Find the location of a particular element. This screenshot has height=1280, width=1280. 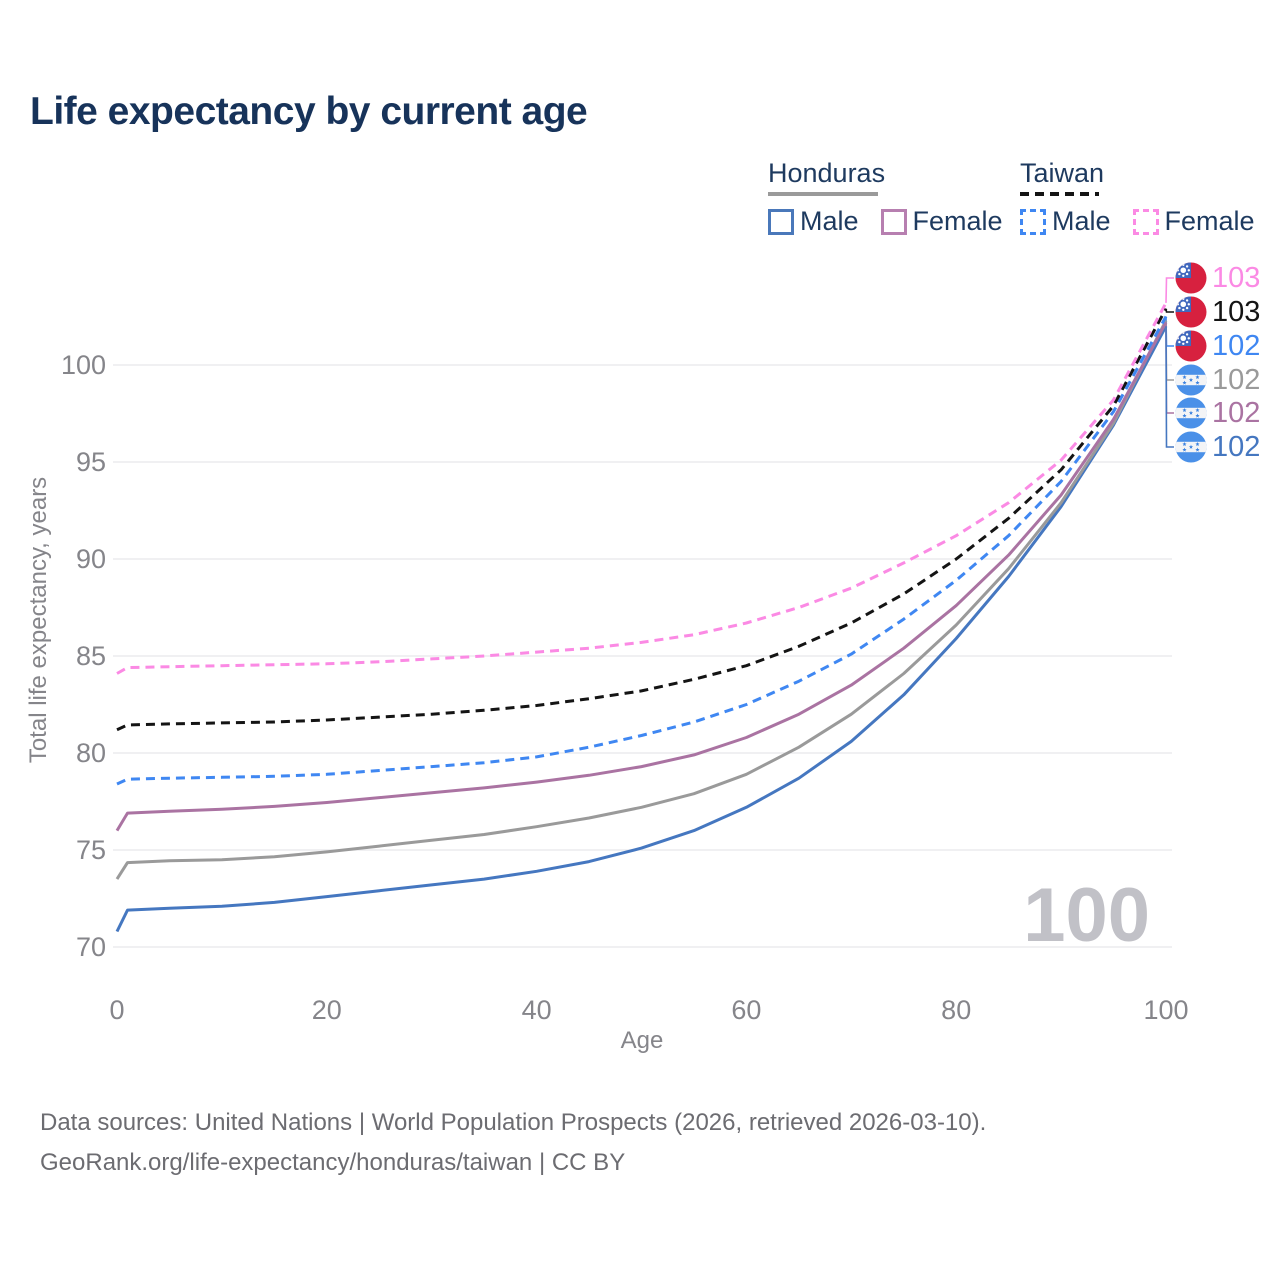

end-label-taiwan-female: 103 is located at coordinates (1236, 278).